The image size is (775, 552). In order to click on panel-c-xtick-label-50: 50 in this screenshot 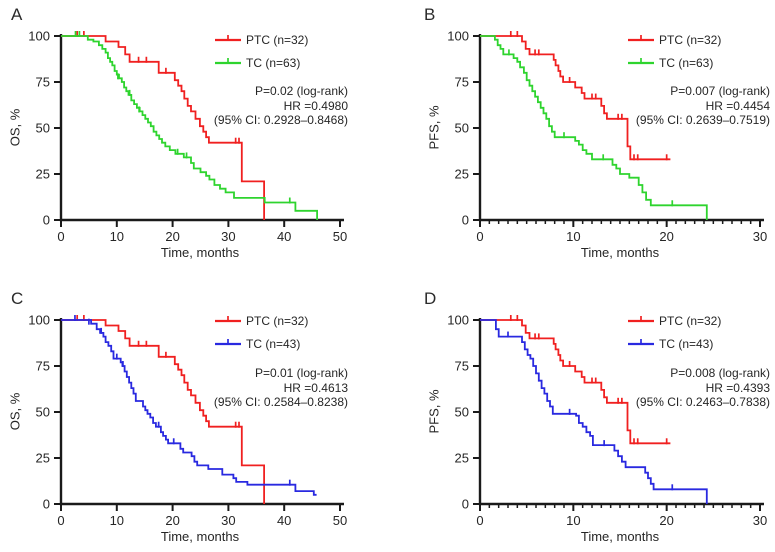, I will do `click(340, 520)`.